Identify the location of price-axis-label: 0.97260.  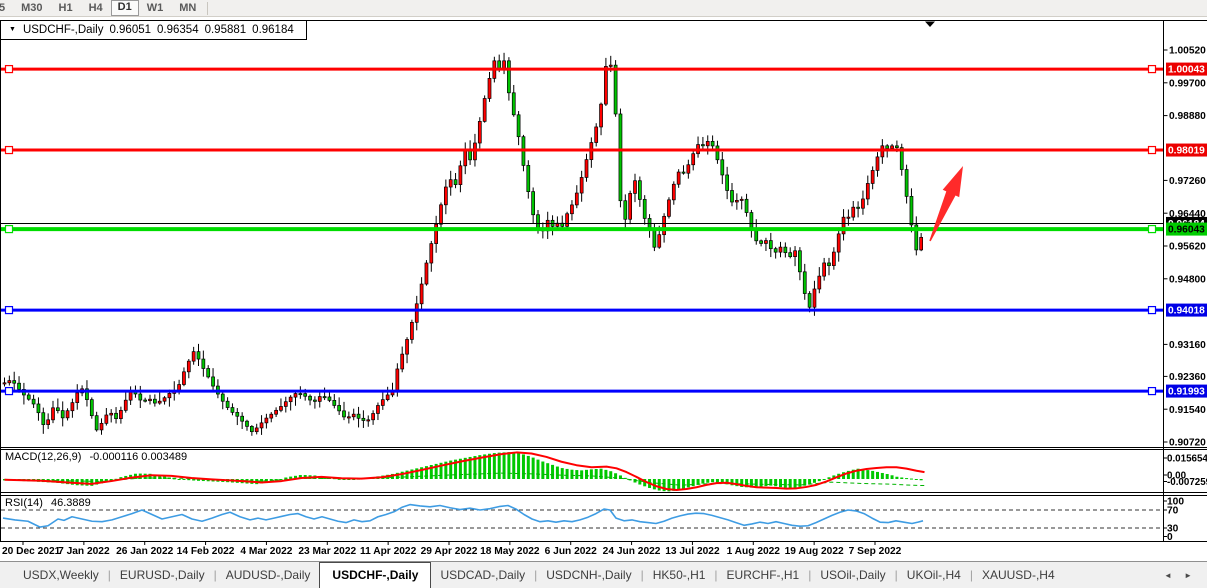
(1187, 181).